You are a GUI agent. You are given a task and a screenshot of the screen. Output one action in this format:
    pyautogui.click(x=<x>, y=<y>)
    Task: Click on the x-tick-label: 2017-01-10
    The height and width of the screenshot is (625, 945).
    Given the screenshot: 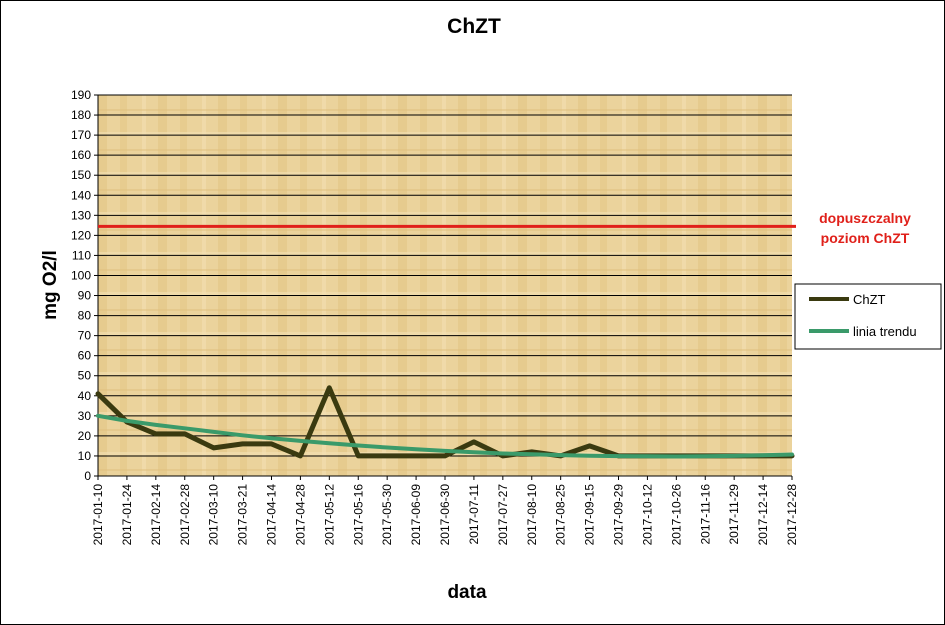 What is the action you would take?
    pyautogui.click(x=98, y=515)
    